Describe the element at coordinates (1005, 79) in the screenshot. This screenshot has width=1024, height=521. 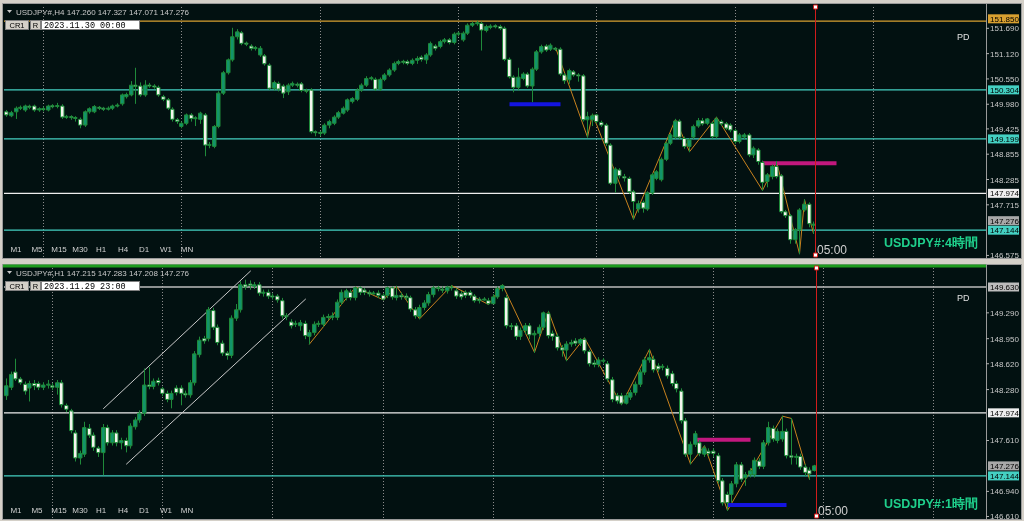
I see `y-tick-label: 150.550` at that location.